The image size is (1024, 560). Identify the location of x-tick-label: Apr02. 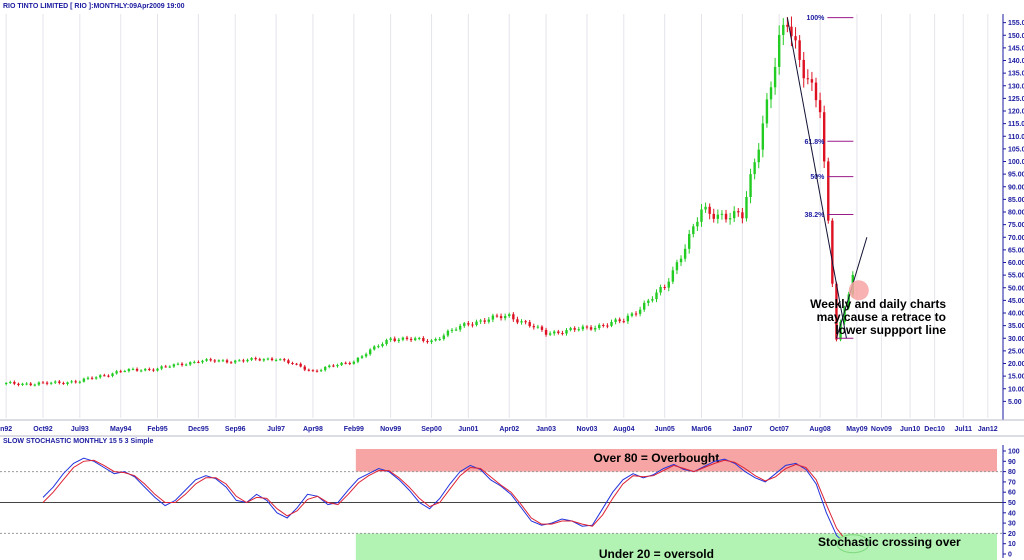
(509, 429).